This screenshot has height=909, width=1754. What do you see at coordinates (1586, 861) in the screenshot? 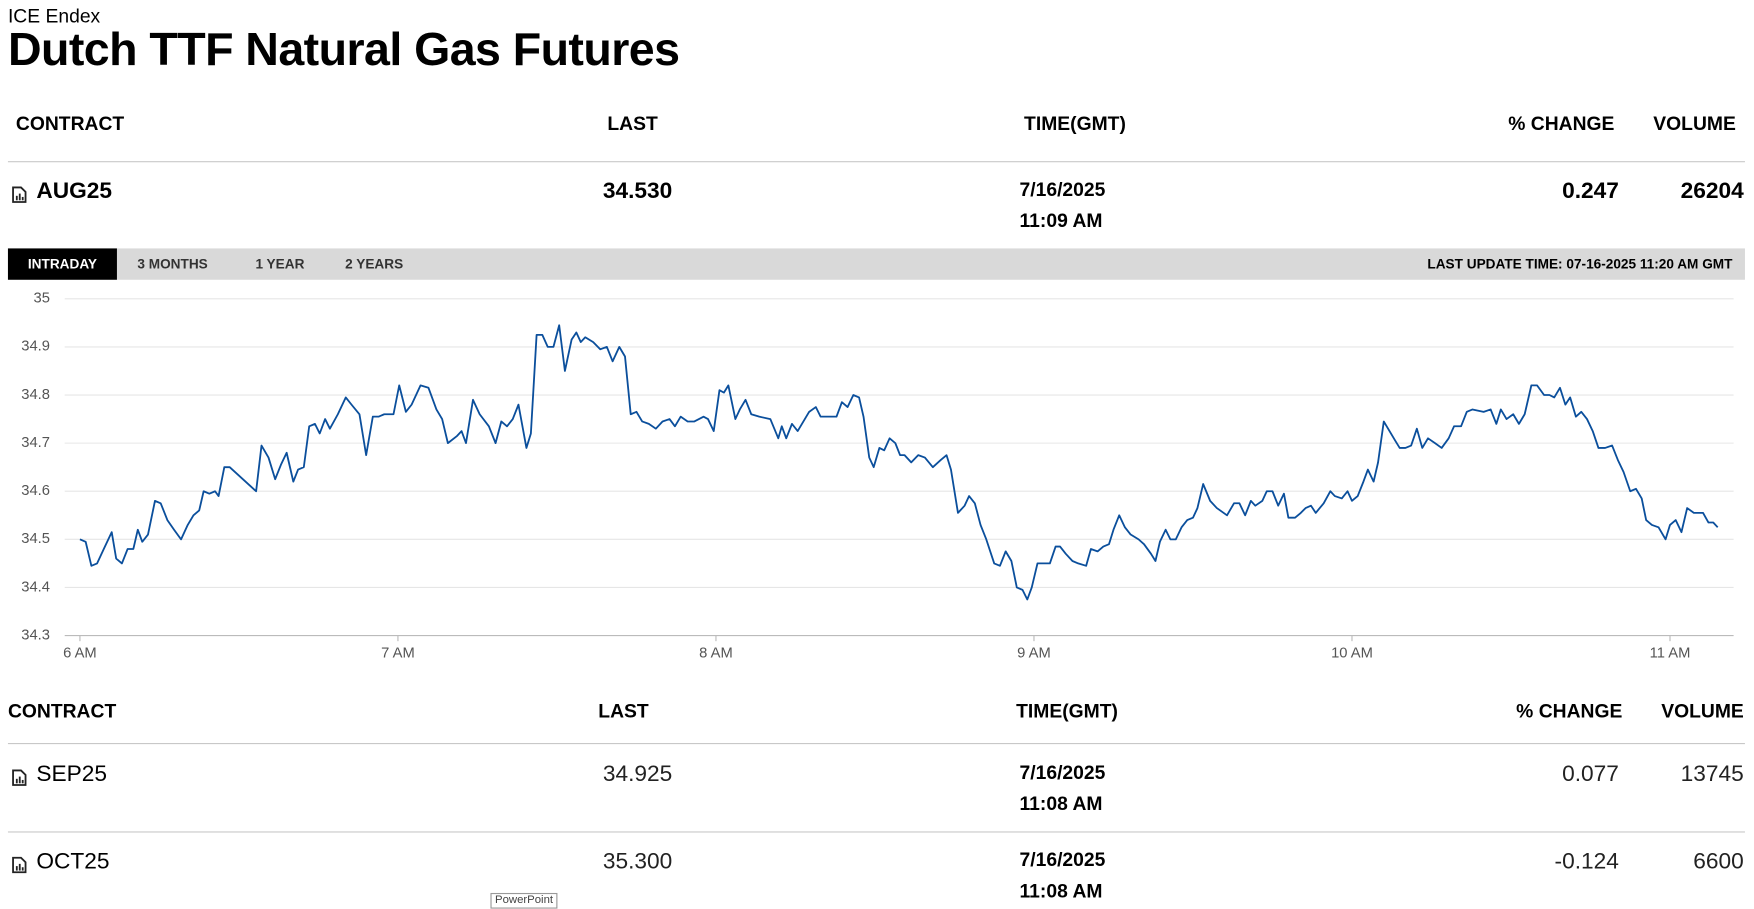
I see `percent-change: -0.124` at bounding box center [1586, 861].